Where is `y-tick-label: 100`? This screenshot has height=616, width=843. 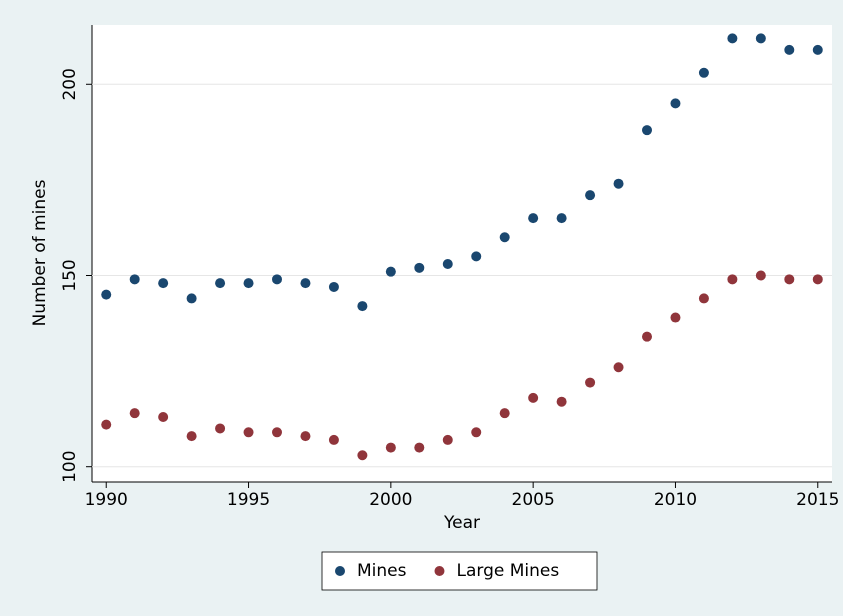
y-tick-label: 100 is located at coordinates (70, 466).